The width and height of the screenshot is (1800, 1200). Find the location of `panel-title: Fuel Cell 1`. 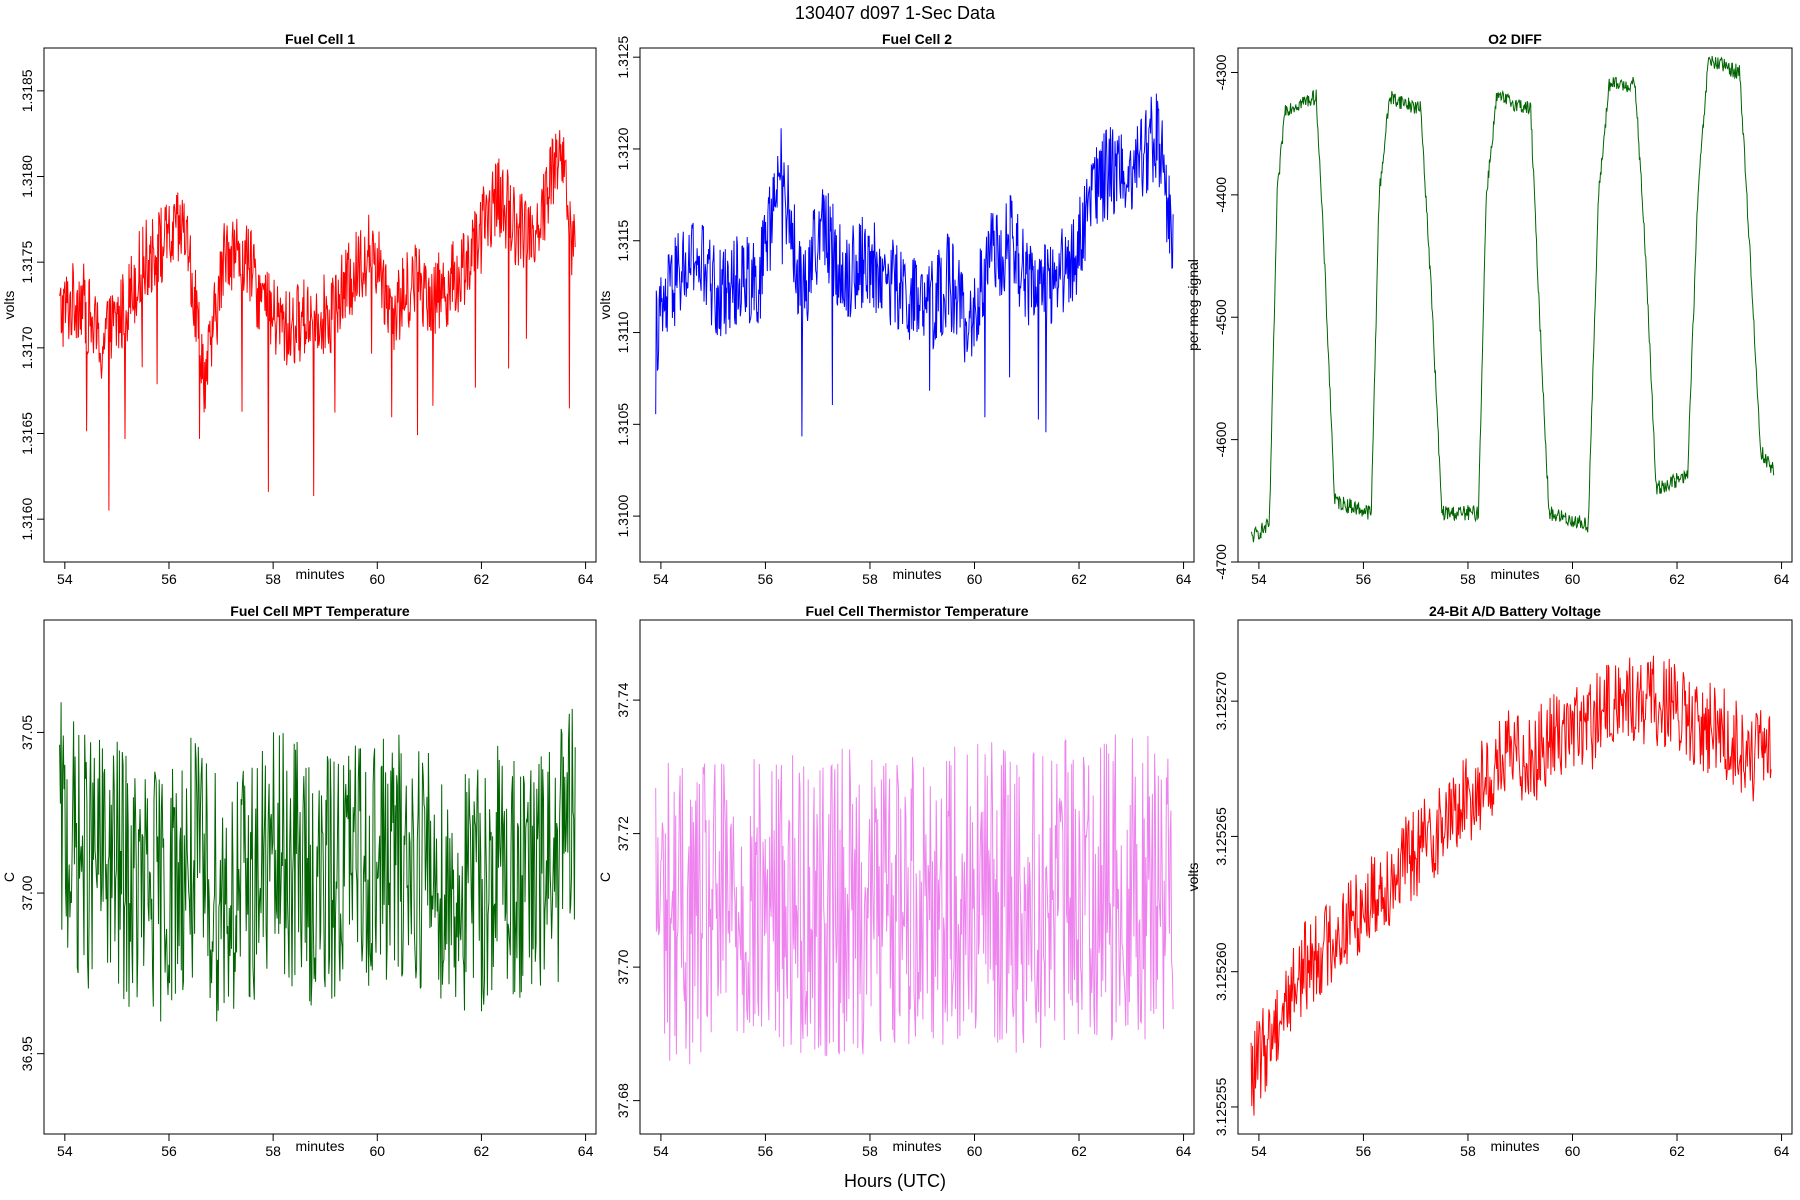

panel-title: Fuel Cell 1 is located at coordinates (320, 39).